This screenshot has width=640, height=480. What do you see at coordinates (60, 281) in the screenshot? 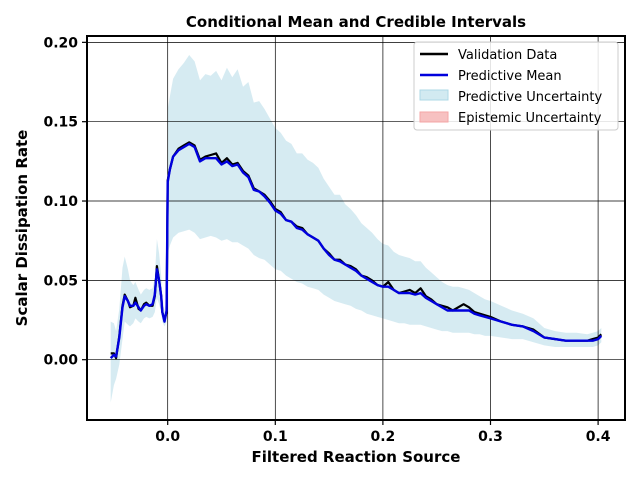
I see `y-tick-label: 0.05` at bounding box center [60, 281].